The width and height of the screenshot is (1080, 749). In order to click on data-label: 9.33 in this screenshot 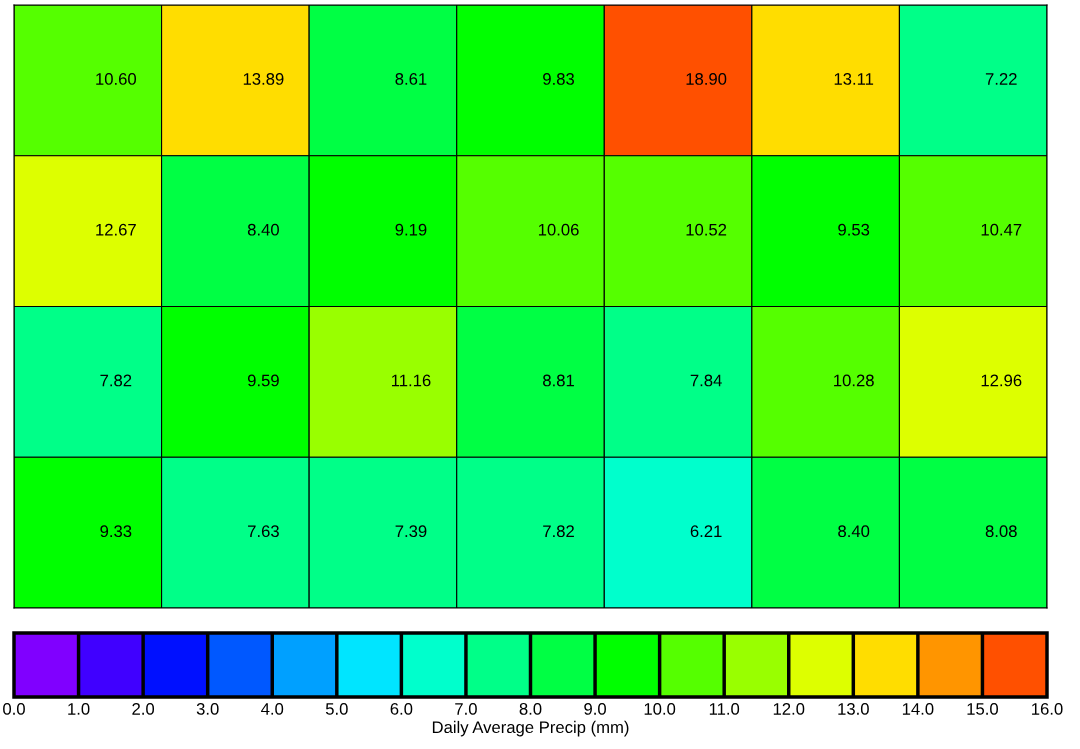, I will do `click(116, 531)`.